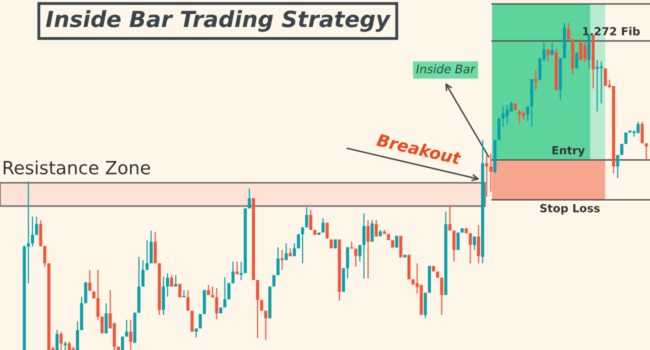 This screenshot has width=650, height=350. What do you see at coordinates (568, 151) in the screenshot?
I see `ref-line-label: Entry` at bounding box center [568, 151].